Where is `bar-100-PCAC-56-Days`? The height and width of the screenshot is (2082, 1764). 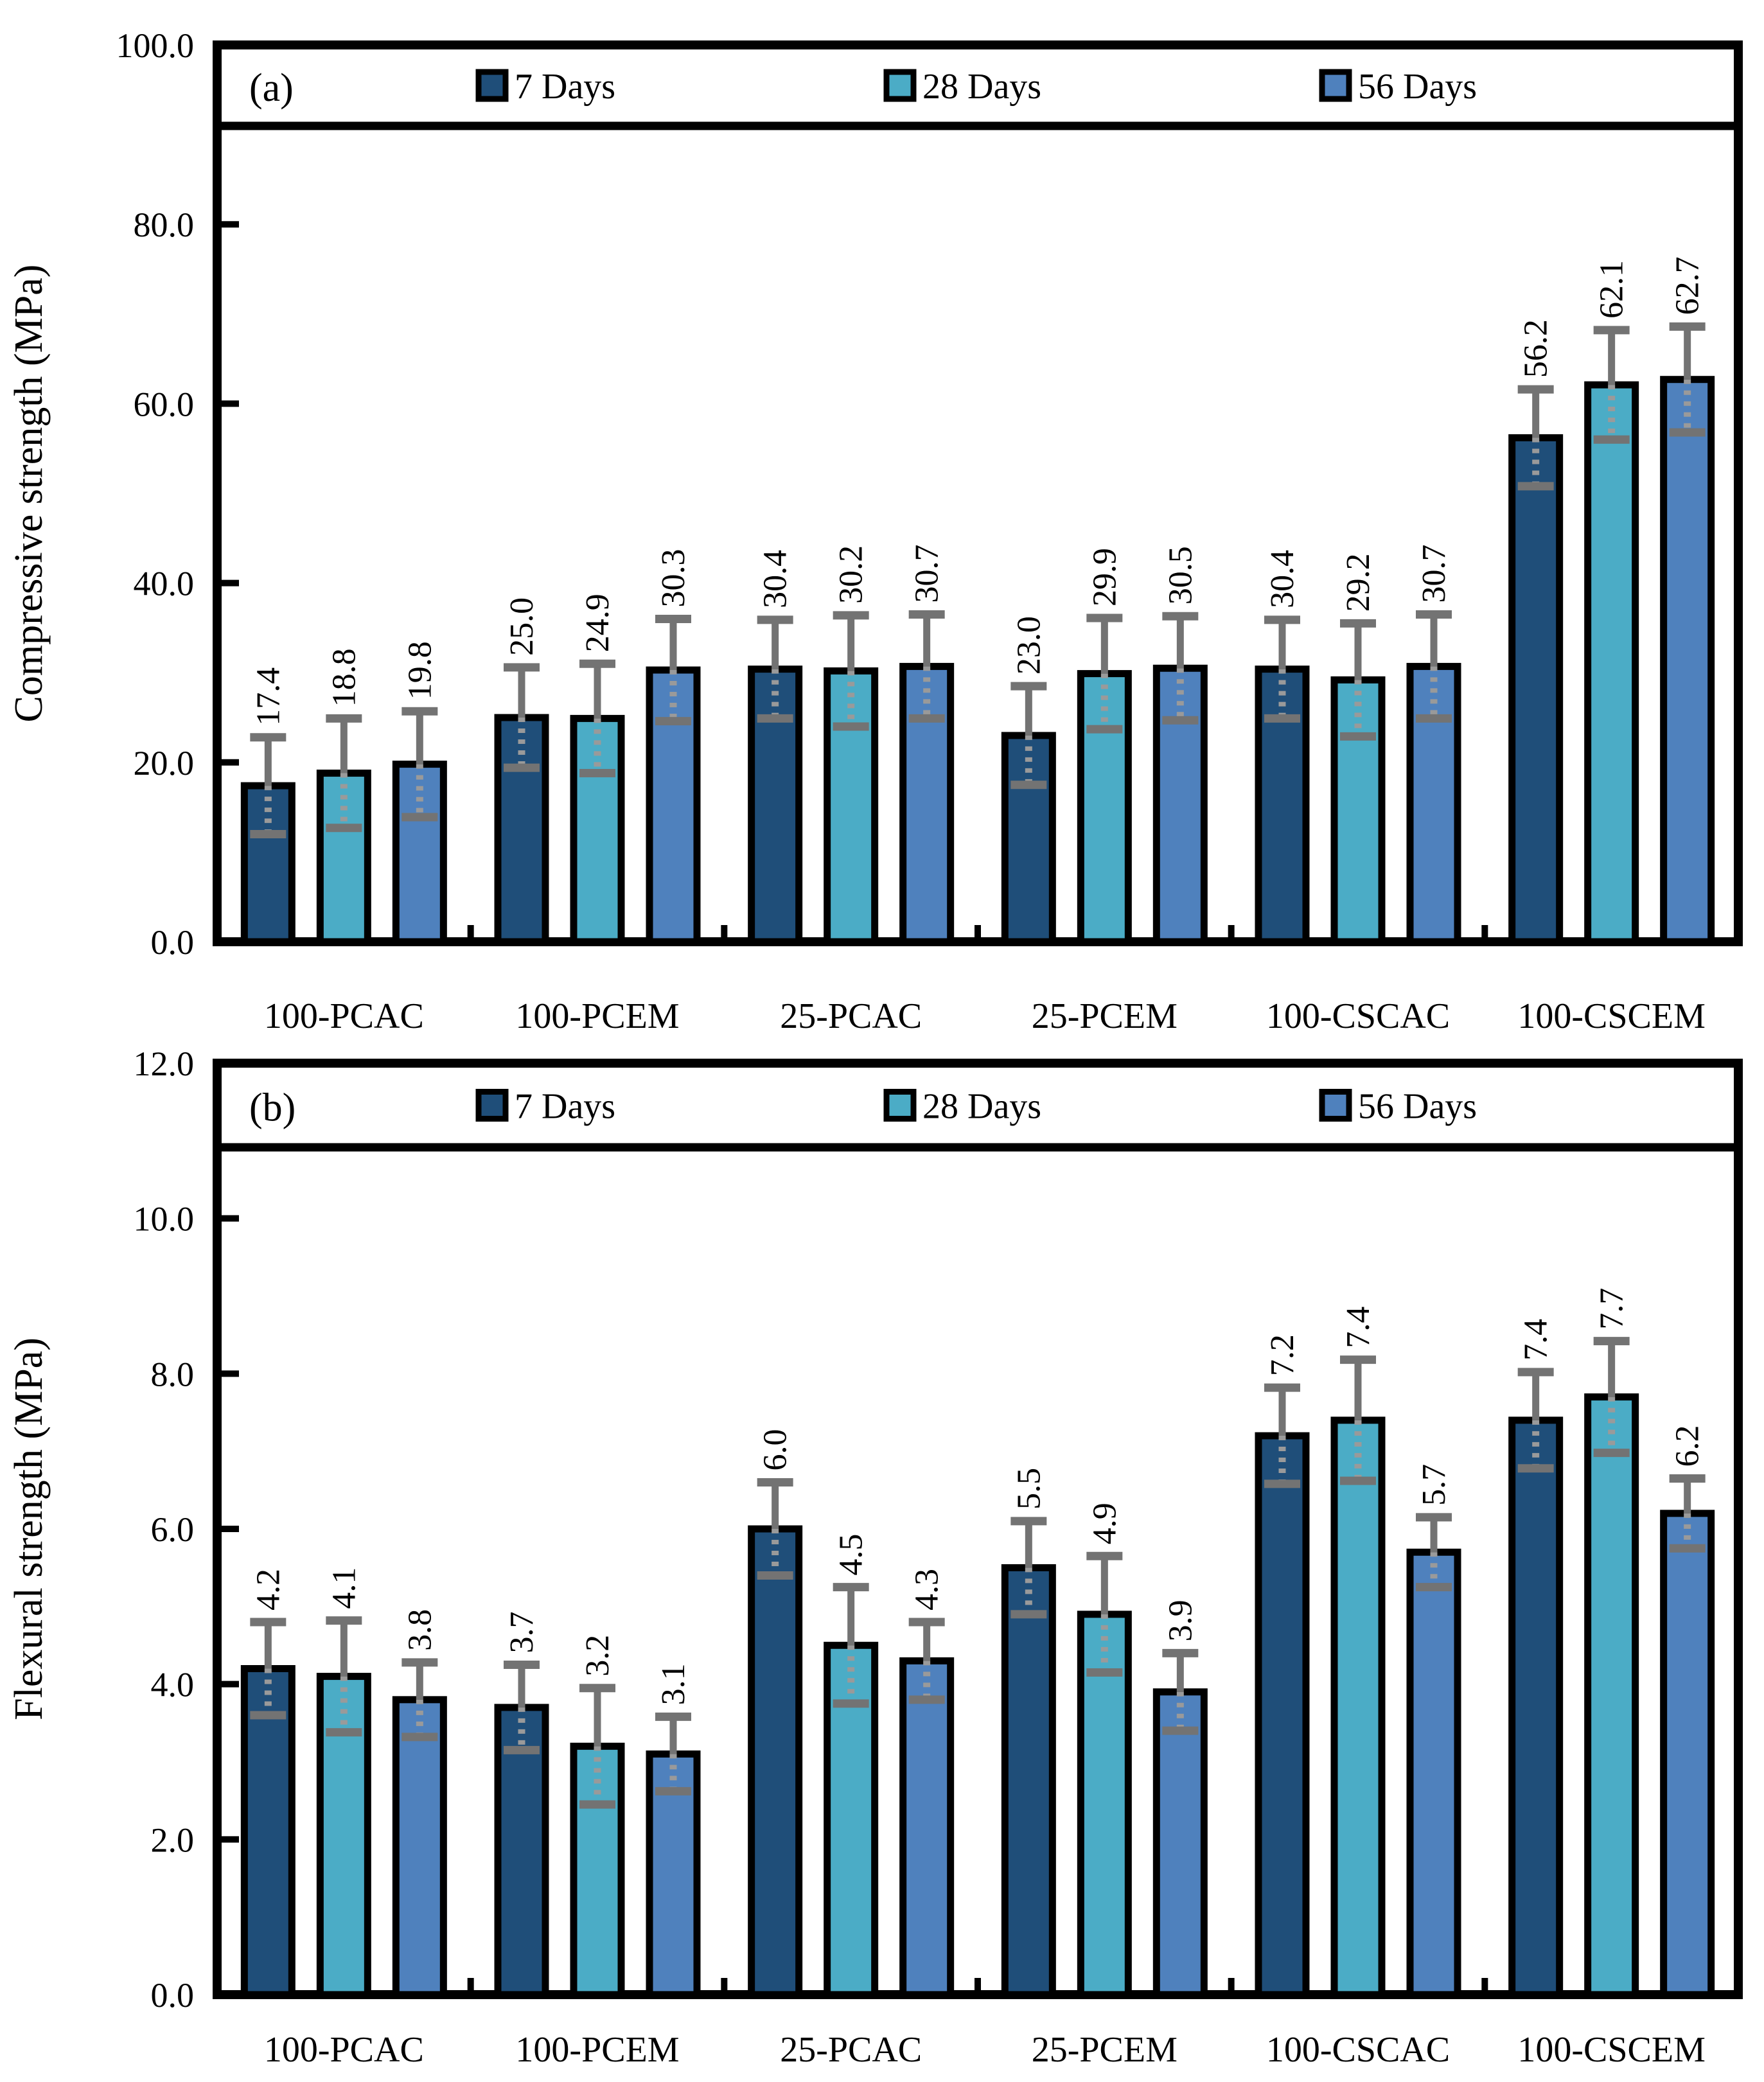
bar-100-PCAC-56-Days is located at coordinates (419, 853).